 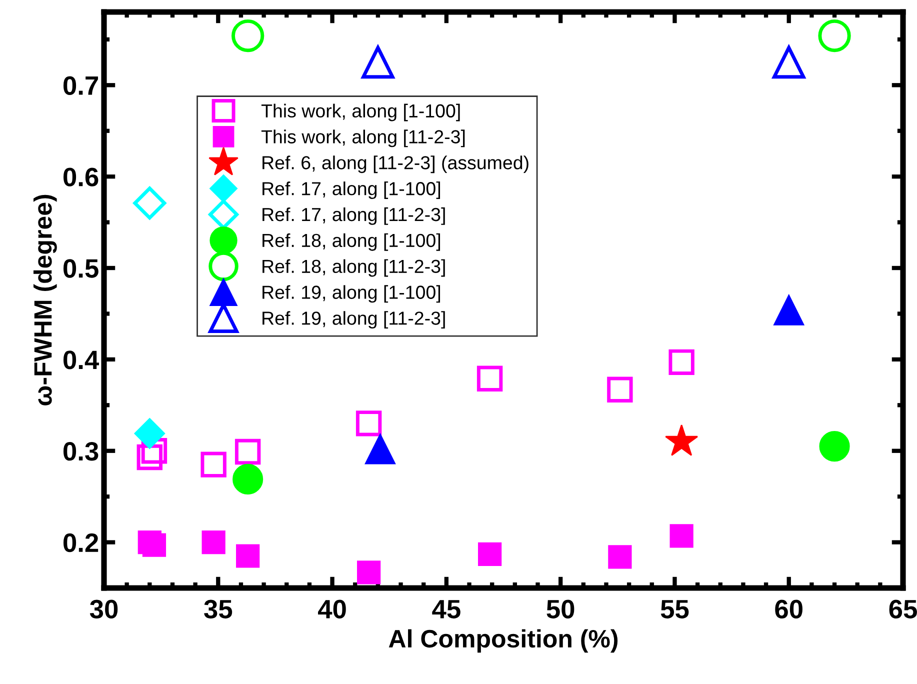 What do you see at coordinates (45, 300) in the screenshot?
I see `y-axis-title: ω-FWHM (degree)` at bounding box center [45, 300].